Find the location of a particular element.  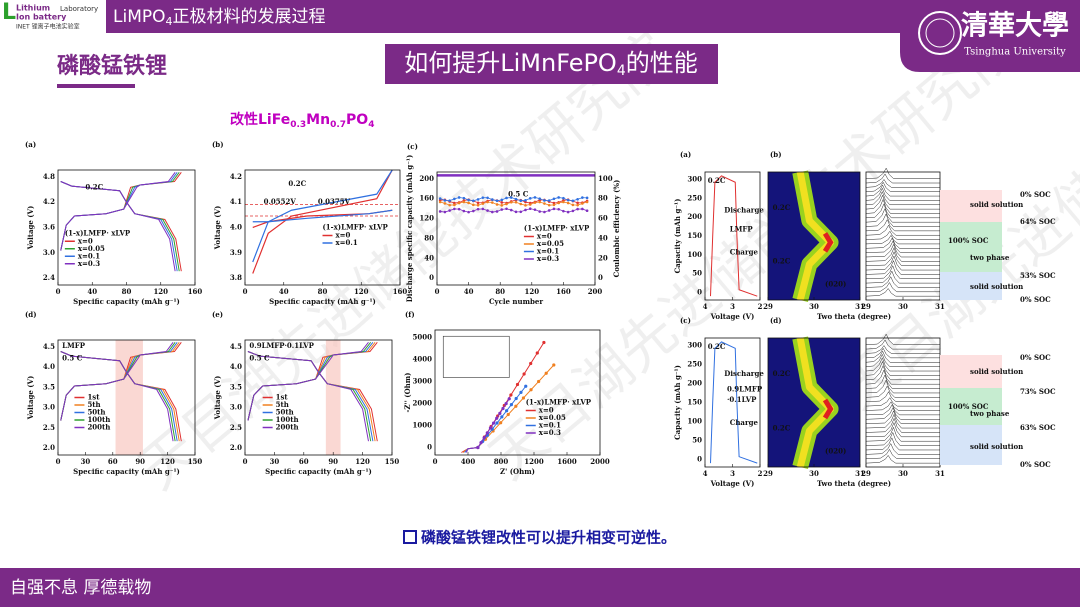

y-axis-title: Capacity (mAh g⁻¹) is located at coordinates (677, 236).